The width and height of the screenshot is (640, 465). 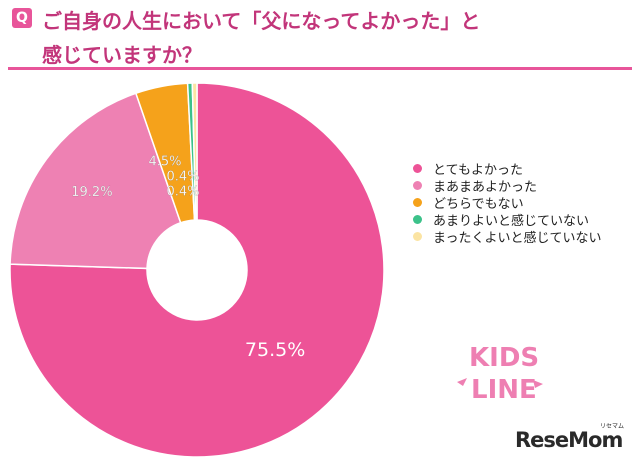 I want to click on data-label-2: 19.2%, so click(x=91, y=192).